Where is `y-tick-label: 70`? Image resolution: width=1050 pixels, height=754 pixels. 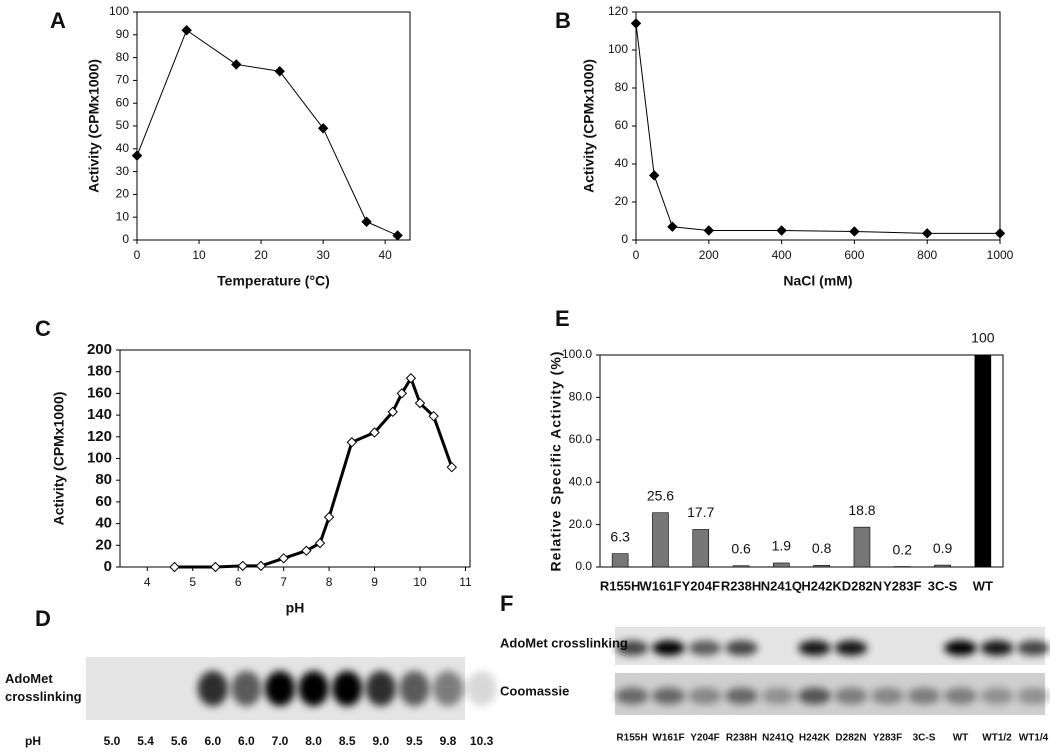
y-tick-label: 70 is located at coordinates (123, 80).